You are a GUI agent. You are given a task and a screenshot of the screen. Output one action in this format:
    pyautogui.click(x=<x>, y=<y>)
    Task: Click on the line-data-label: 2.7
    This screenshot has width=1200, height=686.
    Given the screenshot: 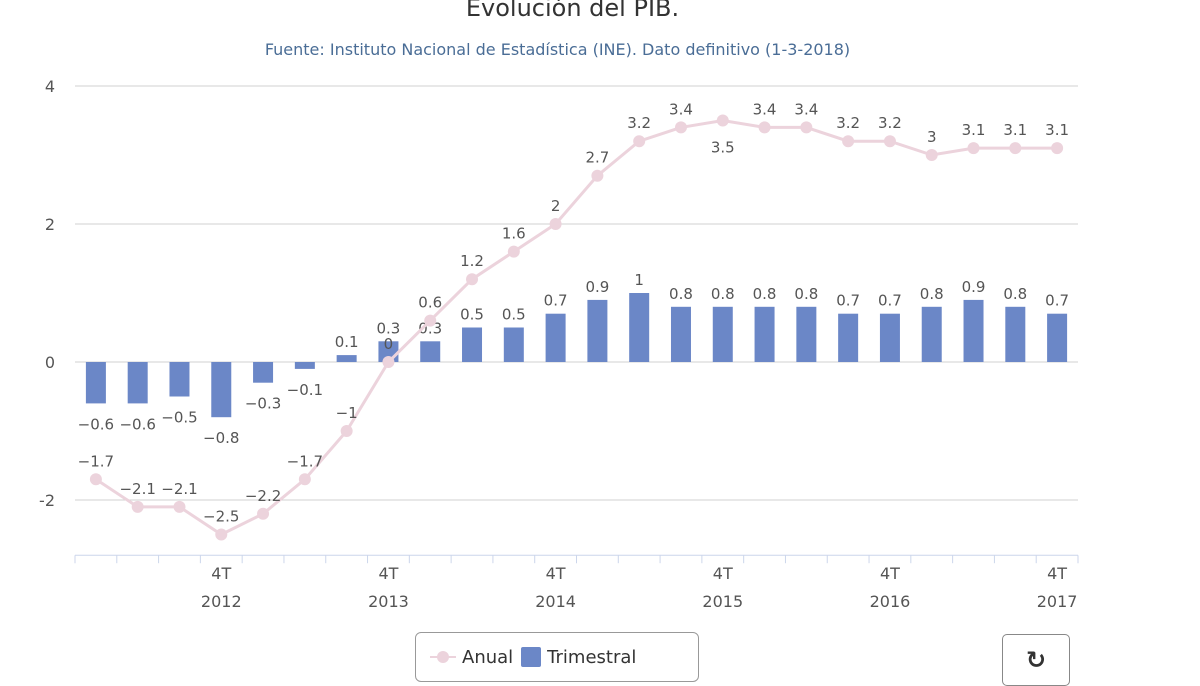 What is the action you would take?
    pyautogui.click(x=597, y=158)
    